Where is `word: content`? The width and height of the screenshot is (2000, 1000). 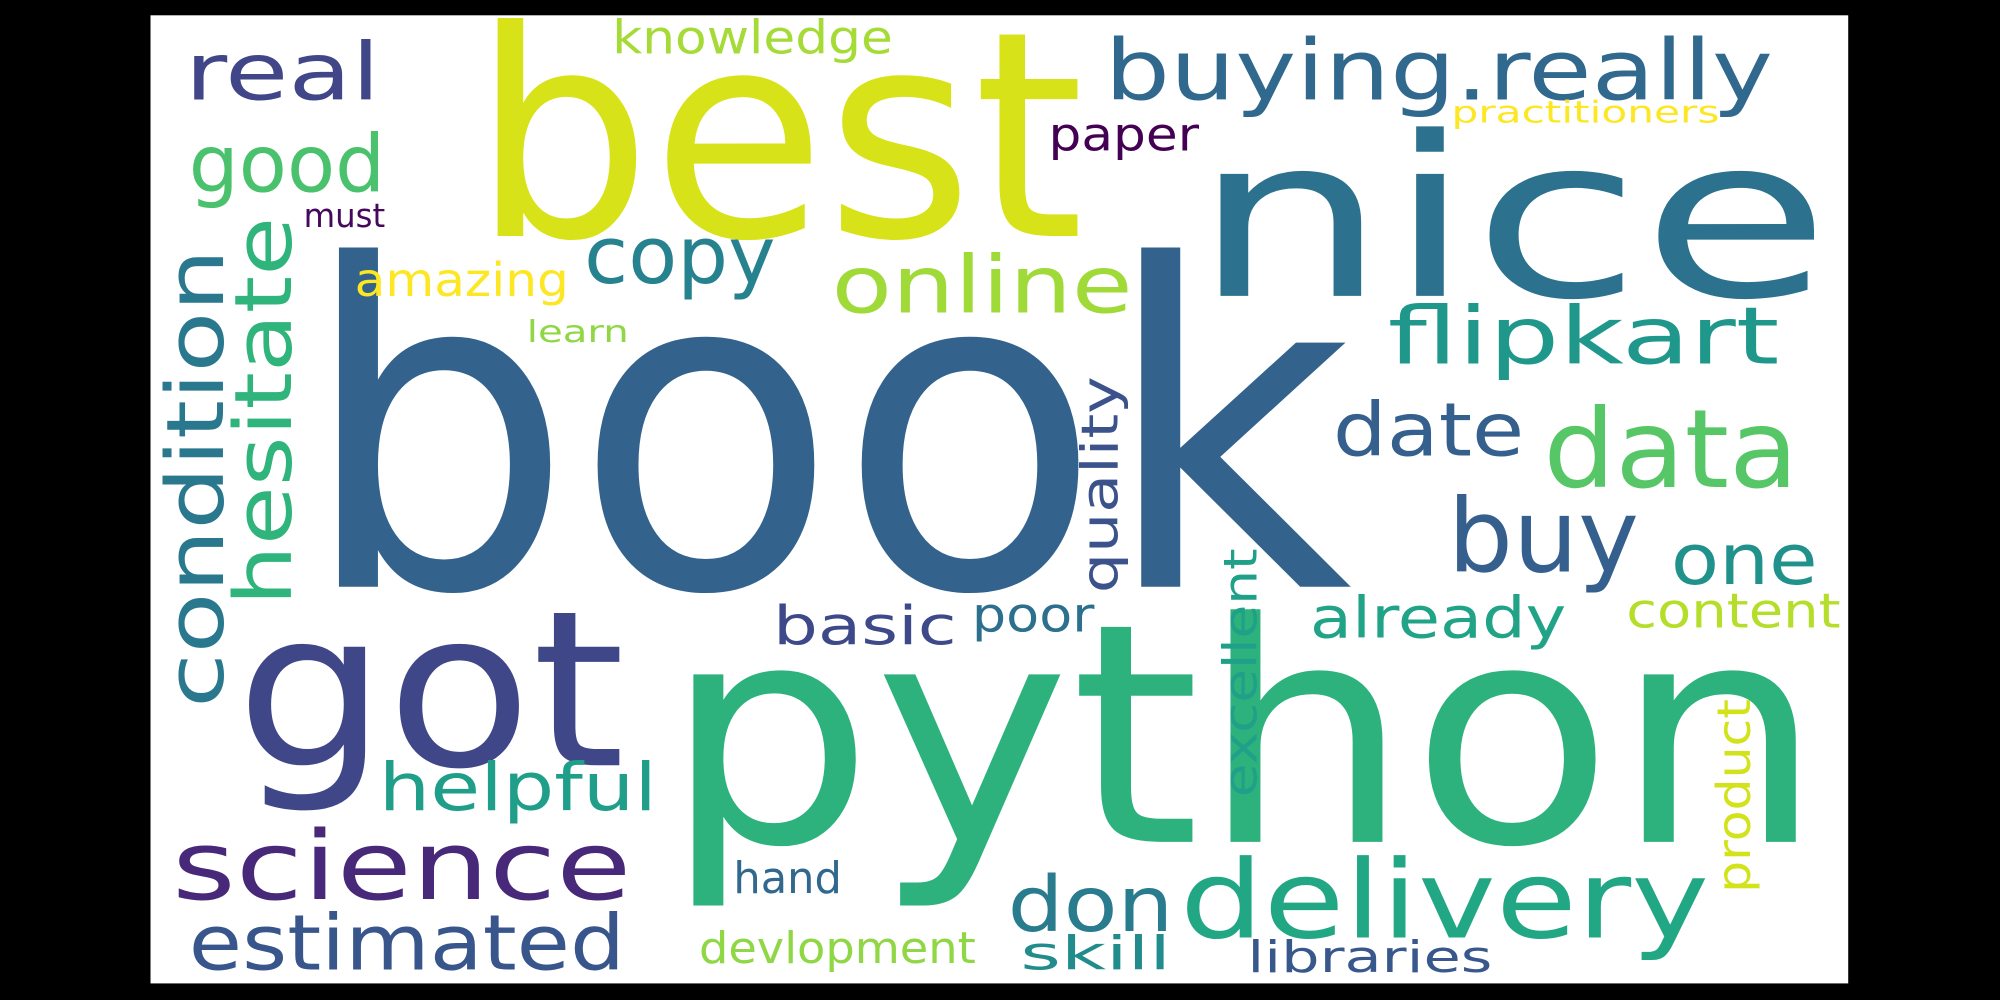 word: content is located at coordinates (1733, 612).